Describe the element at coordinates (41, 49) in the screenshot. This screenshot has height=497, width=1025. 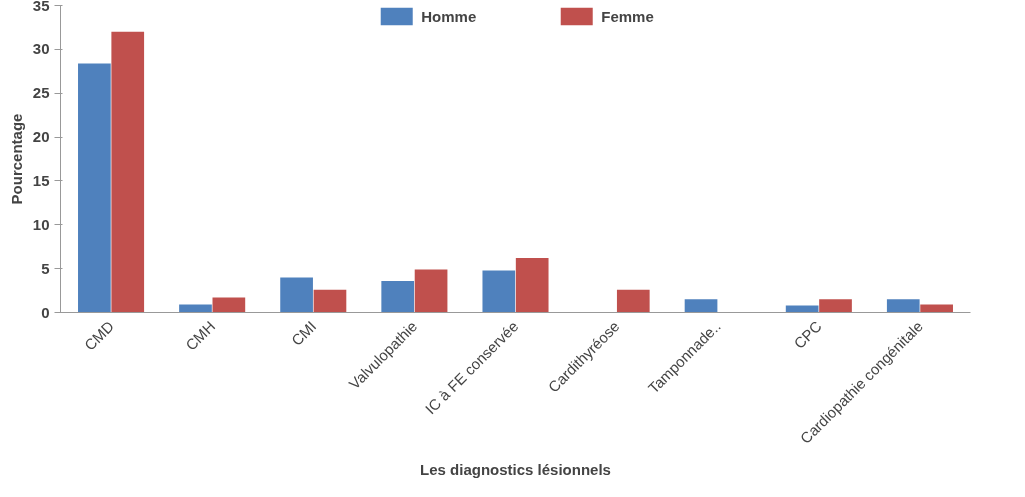
I see `y-tick-label: 30` at that location.